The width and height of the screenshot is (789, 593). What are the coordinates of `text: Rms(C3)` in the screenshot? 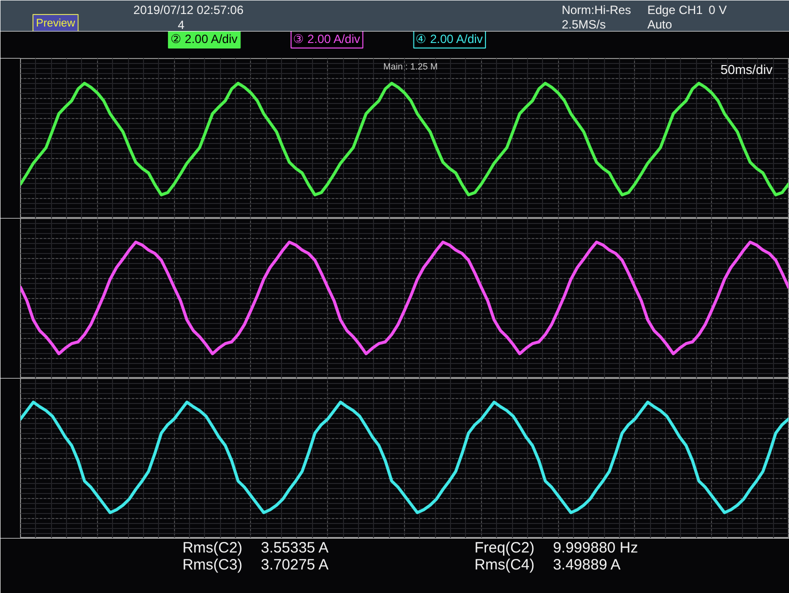 It's located at (212, 565).